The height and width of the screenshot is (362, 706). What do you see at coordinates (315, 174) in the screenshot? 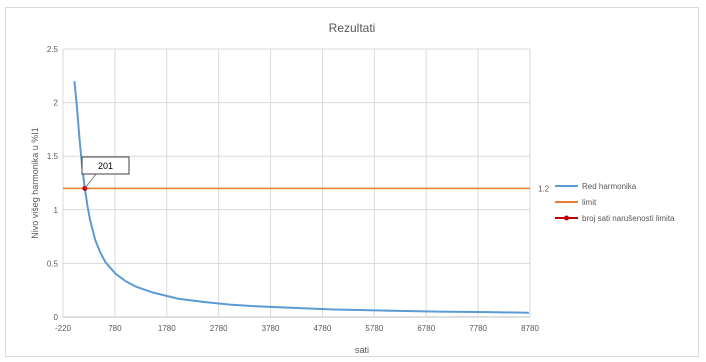
I see `annotations: 201 1.2` at bounding box center [315, 174].